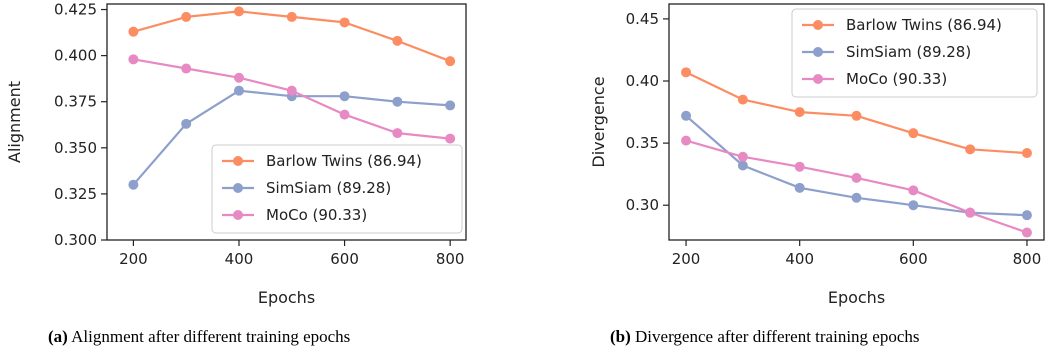  I want to click on divergence-ytick-label: 0.35, so click(642, 143).